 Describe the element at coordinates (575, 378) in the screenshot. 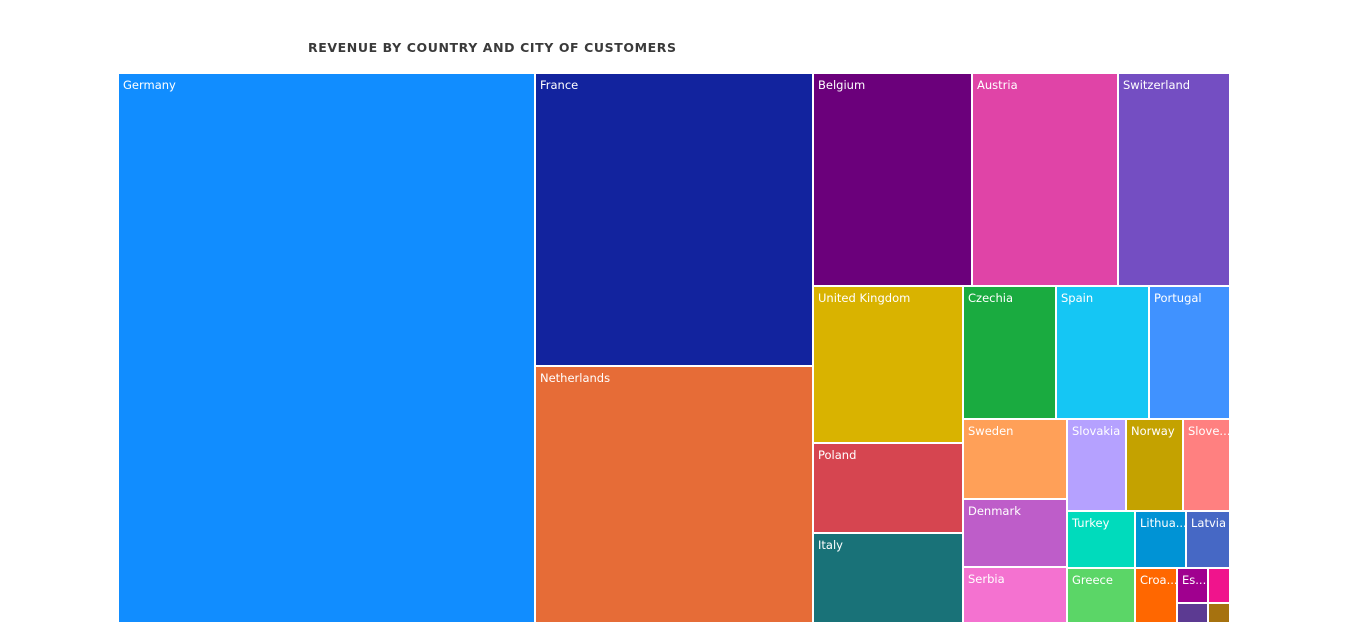

I see `treemap-label-netherlands: Netherlands` at that location.